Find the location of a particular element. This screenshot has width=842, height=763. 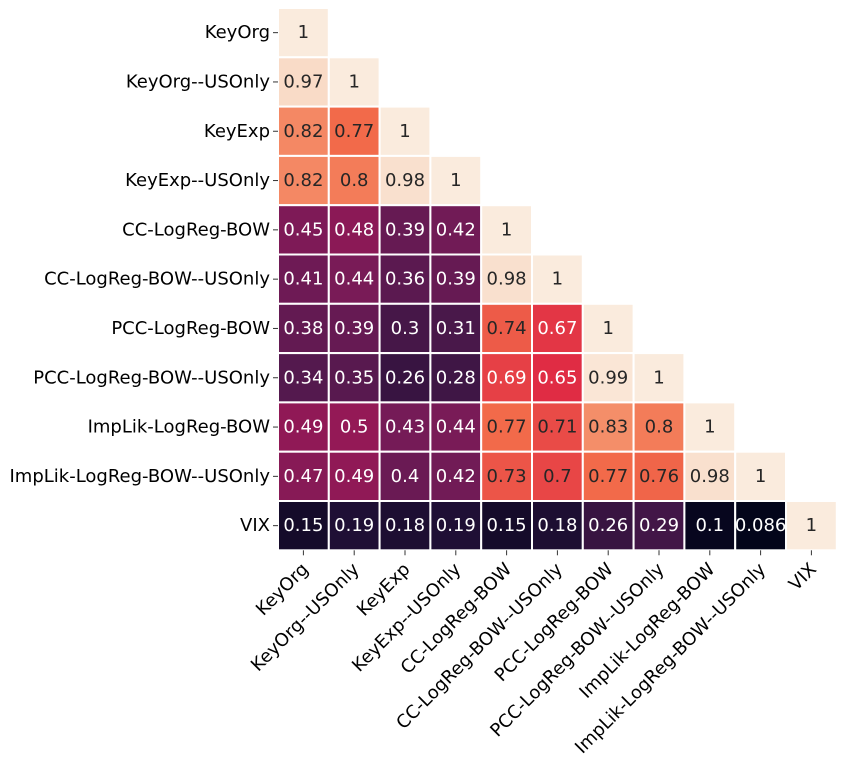

cell-value-label: 0.97 is located at coordinates (303, 81).